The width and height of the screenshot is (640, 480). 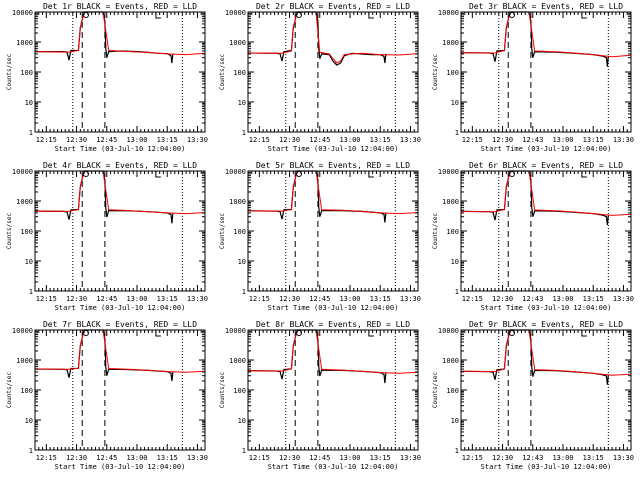 I want to click on chart-title: Det 8r BLACK = Events, RED = LLD, so click(x=333, y=324).